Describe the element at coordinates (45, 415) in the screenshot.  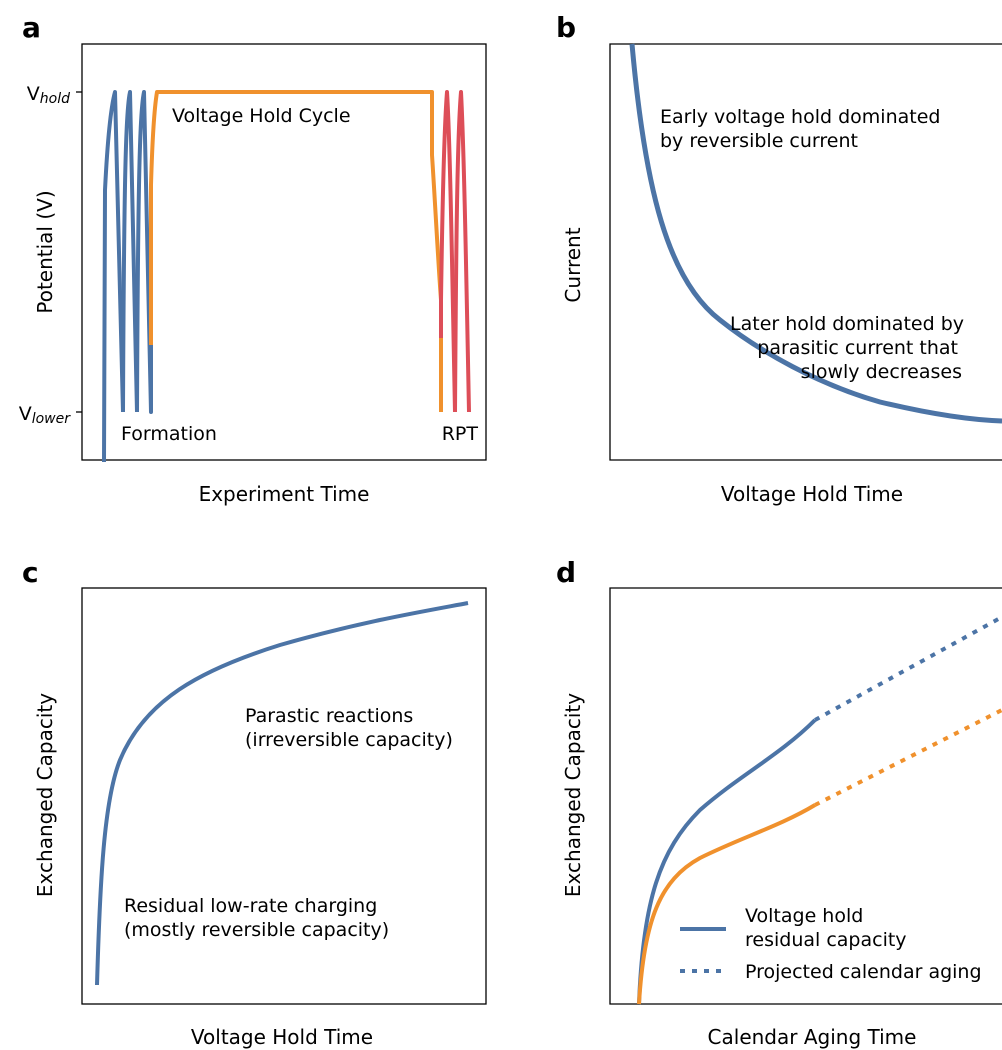
I see `ytick-lower-label: Vlower` at that location.